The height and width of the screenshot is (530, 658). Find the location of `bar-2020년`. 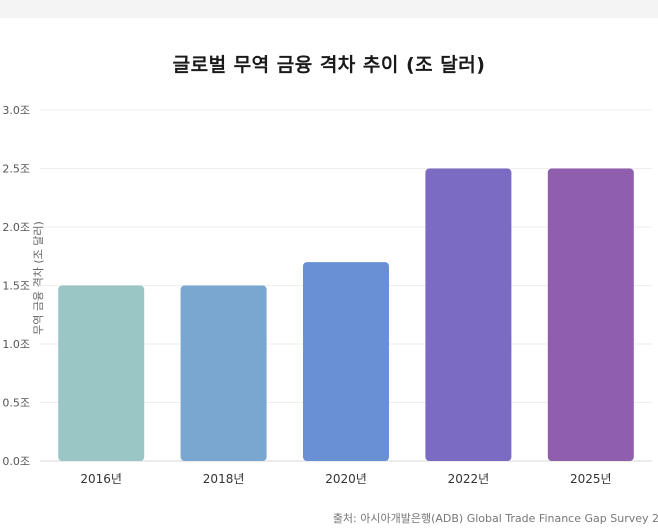

bar-2020년 is located at coordinates (346, 361).